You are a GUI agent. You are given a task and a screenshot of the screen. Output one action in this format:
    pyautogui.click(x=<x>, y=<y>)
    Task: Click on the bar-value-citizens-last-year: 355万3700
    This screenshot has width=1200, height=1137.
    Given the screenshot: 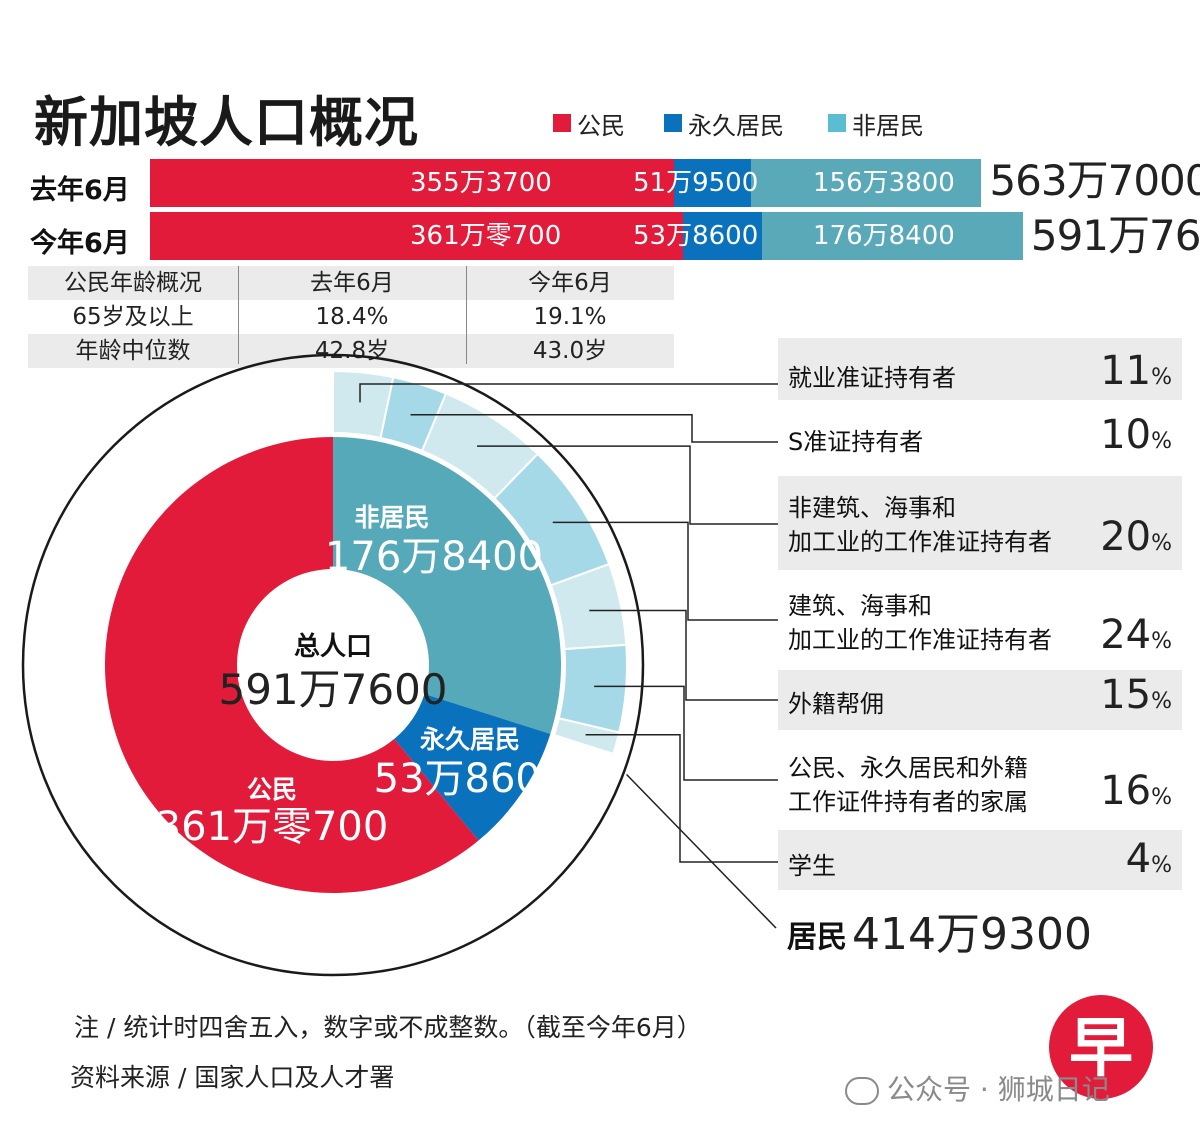 What is the action you would take?
    pyautogui.click(x=481, y=183)
    